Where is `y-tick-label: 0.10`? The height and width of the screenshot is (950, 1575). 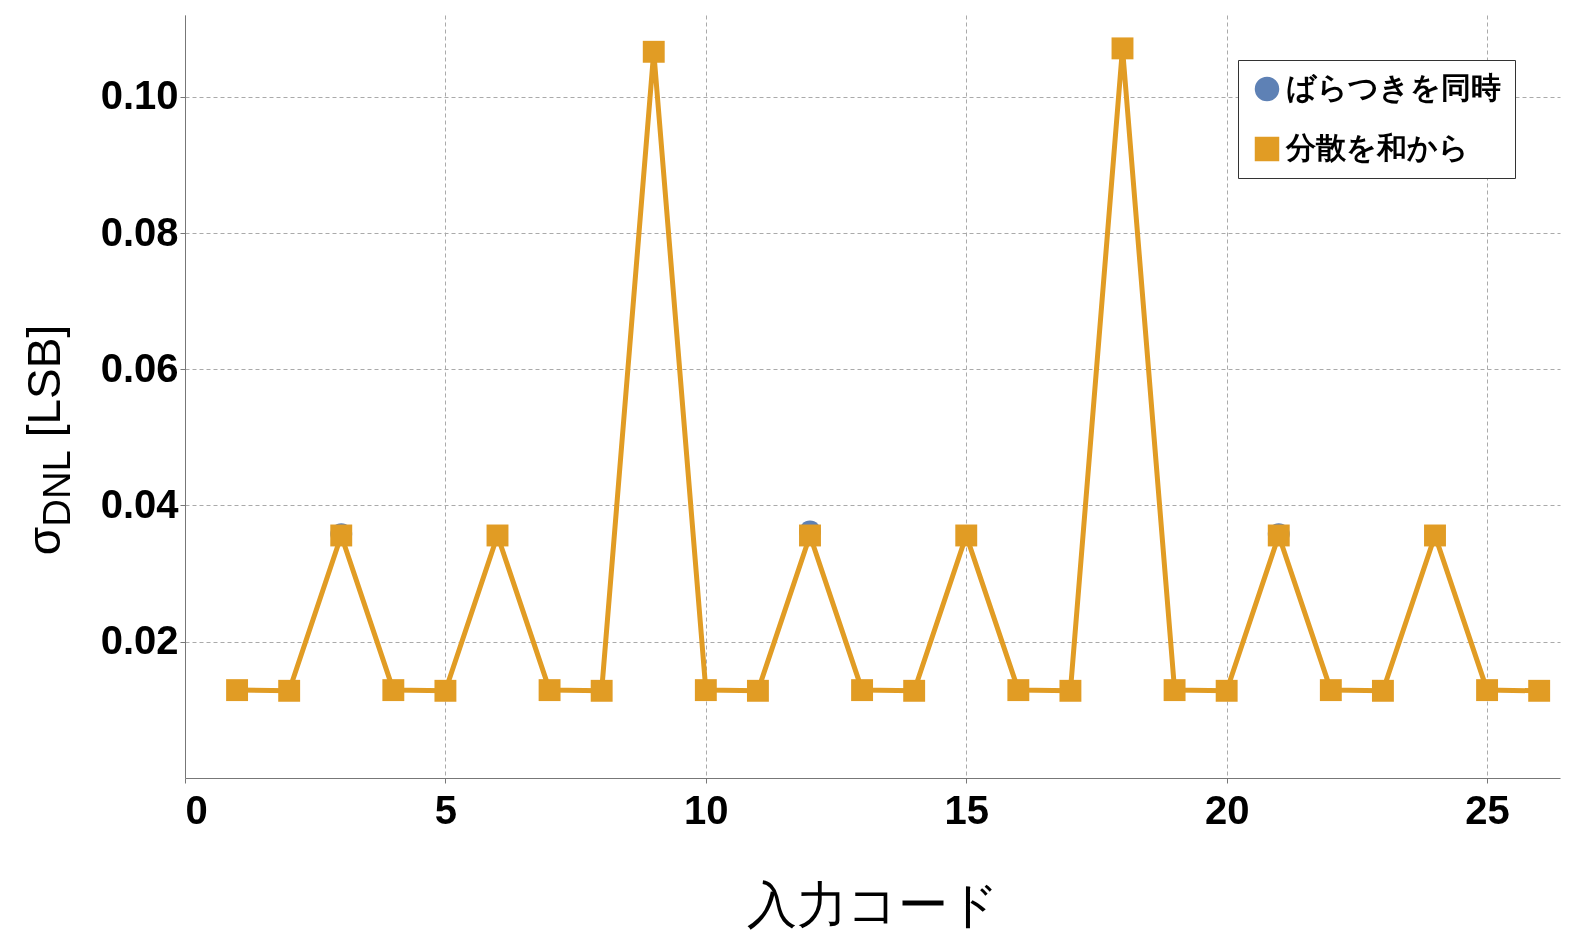 y-tick-label: 0.10 is located at coordinates (139, 95).